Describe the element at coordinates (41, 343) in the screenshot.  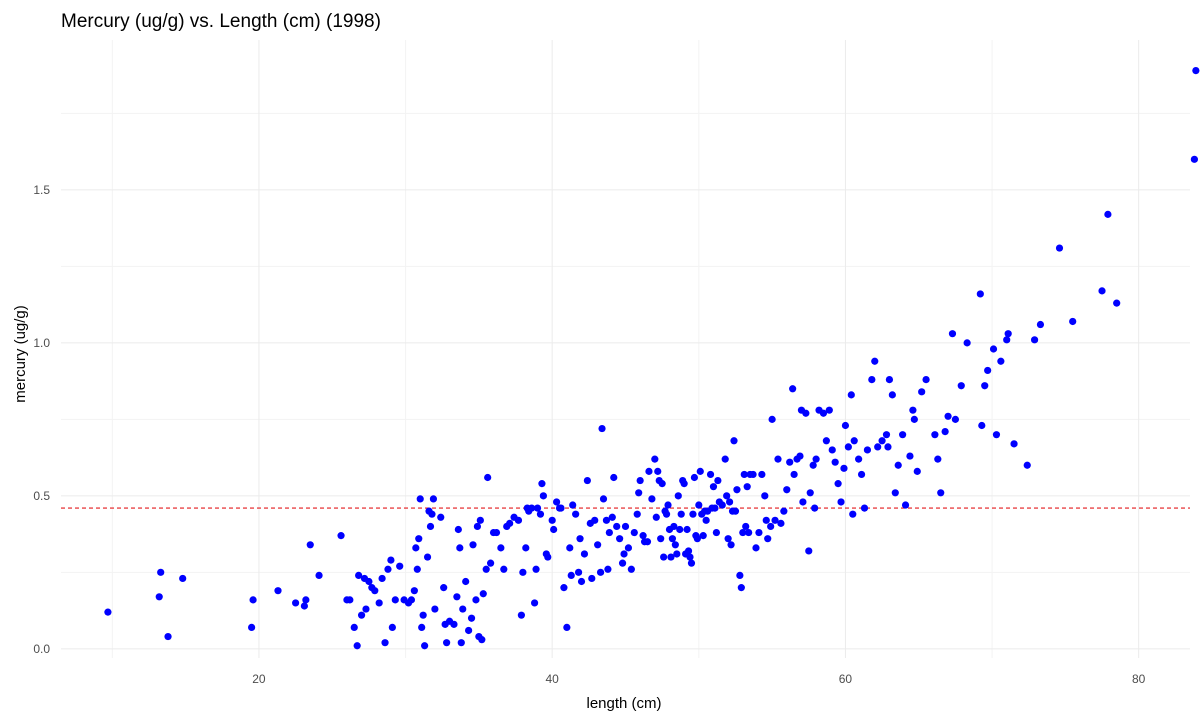
I see `y-tick-label: 1.0` at that location.